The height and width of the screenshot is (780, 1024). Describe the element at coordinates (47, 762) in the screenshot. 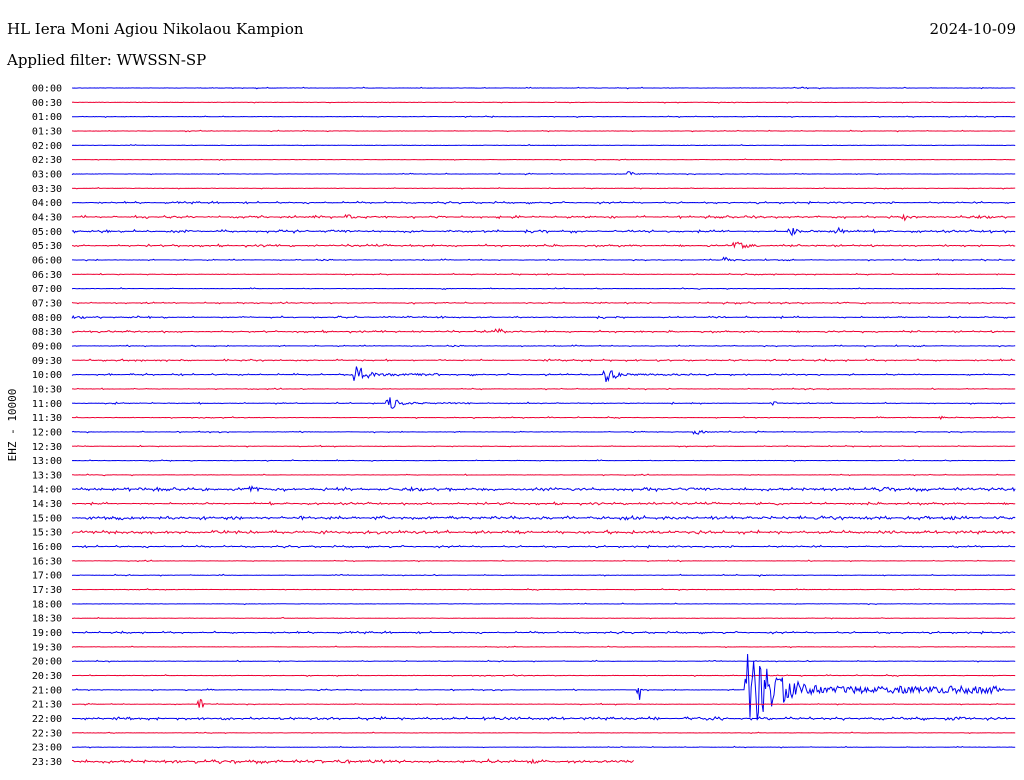

I see `time-label: 23:30` at that location.